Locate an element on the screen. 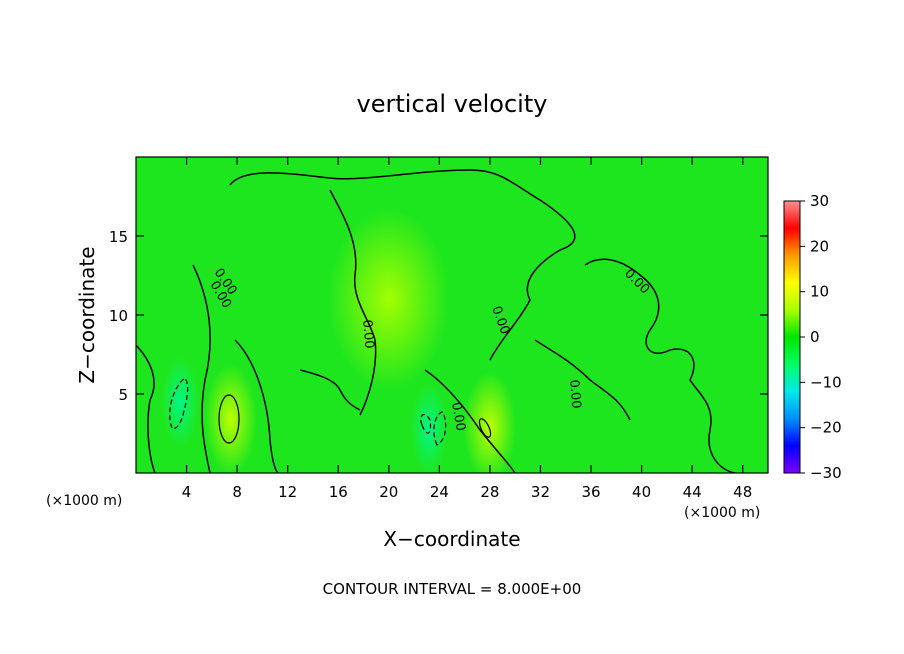  x-tick-label: 48 is located at coordinates (742, 492).